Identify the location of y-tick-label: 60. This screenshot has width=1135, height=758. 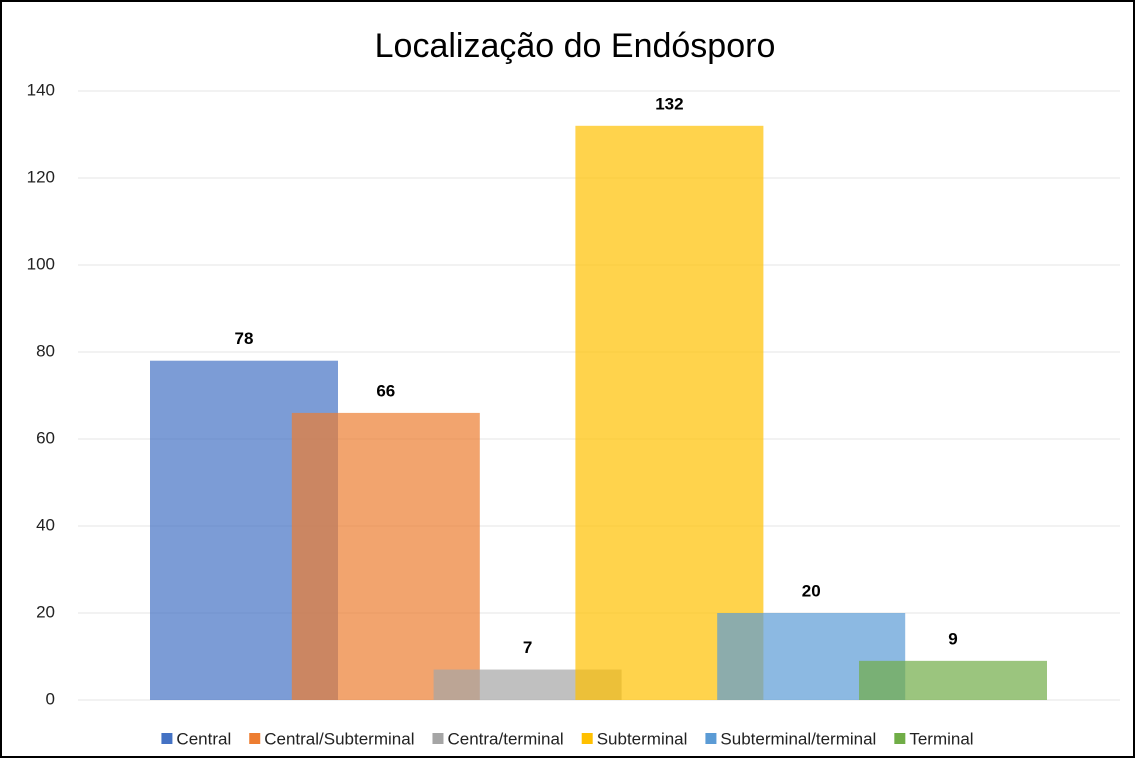
(45, 437).